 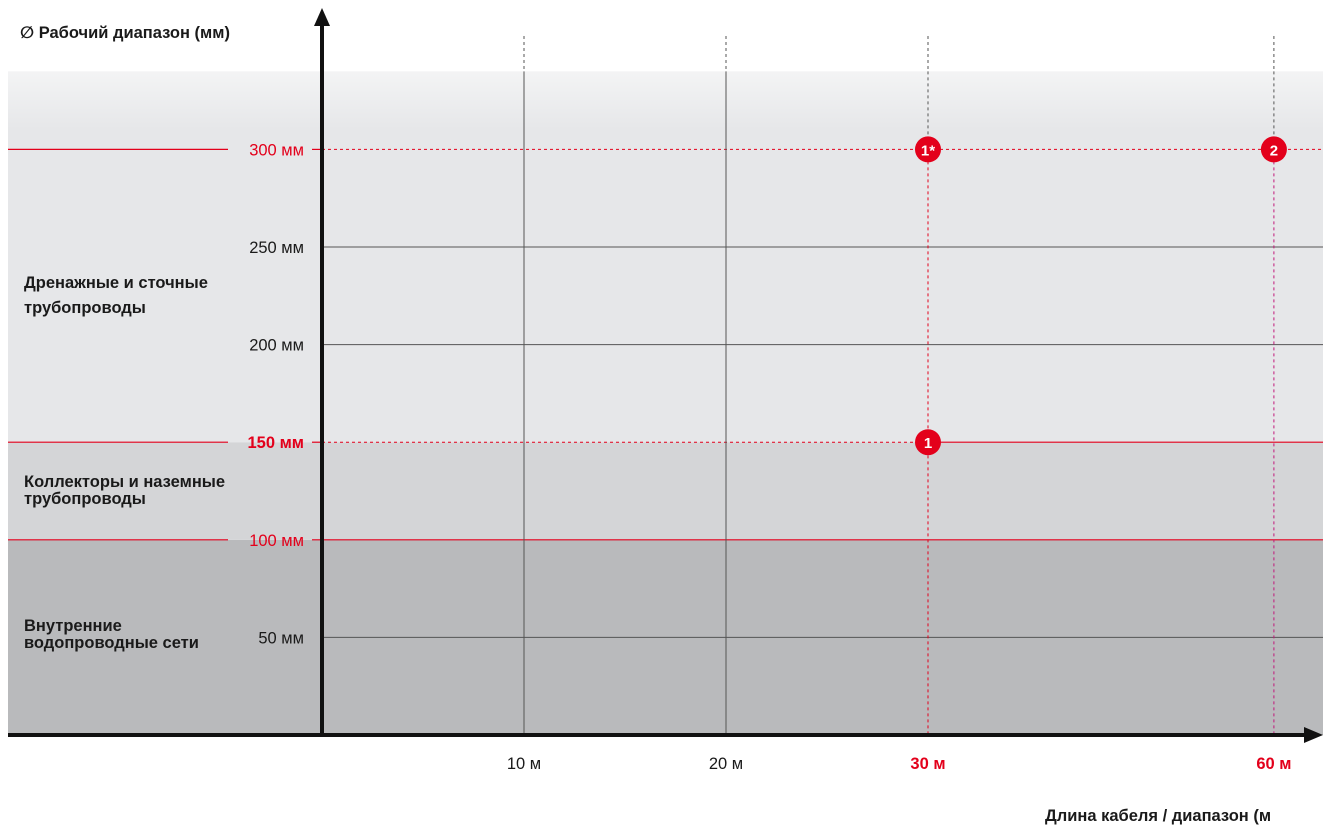 What do you see at coordinates (665, 75) in the screenshot?
I see `band-fade` at bounding box center [665, 75].